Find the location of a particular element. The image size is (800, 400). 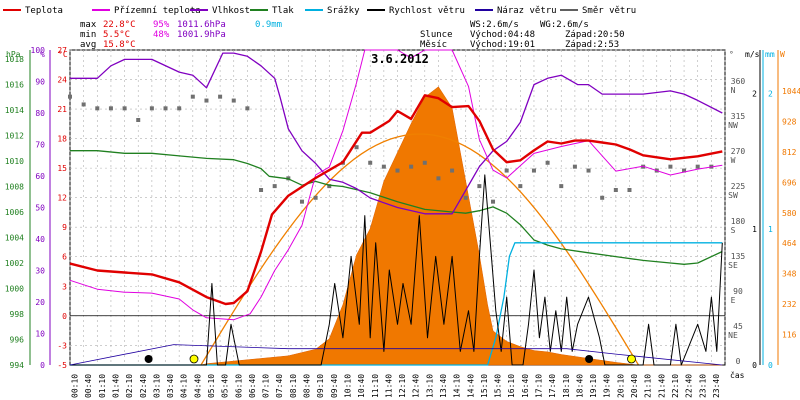

x-tick-label: 17:10 is located at coordinates (539, 386).